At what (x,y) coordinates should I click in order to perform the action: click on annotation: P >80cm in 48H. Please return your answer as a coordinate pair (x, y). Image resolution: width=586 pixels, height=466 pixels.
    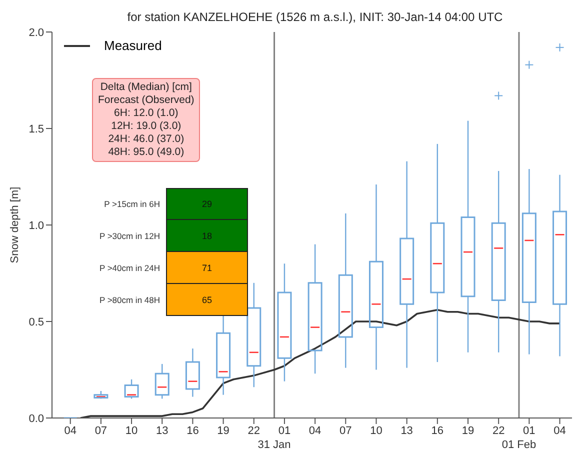
    Looking at the image, I should click on (129, 300).